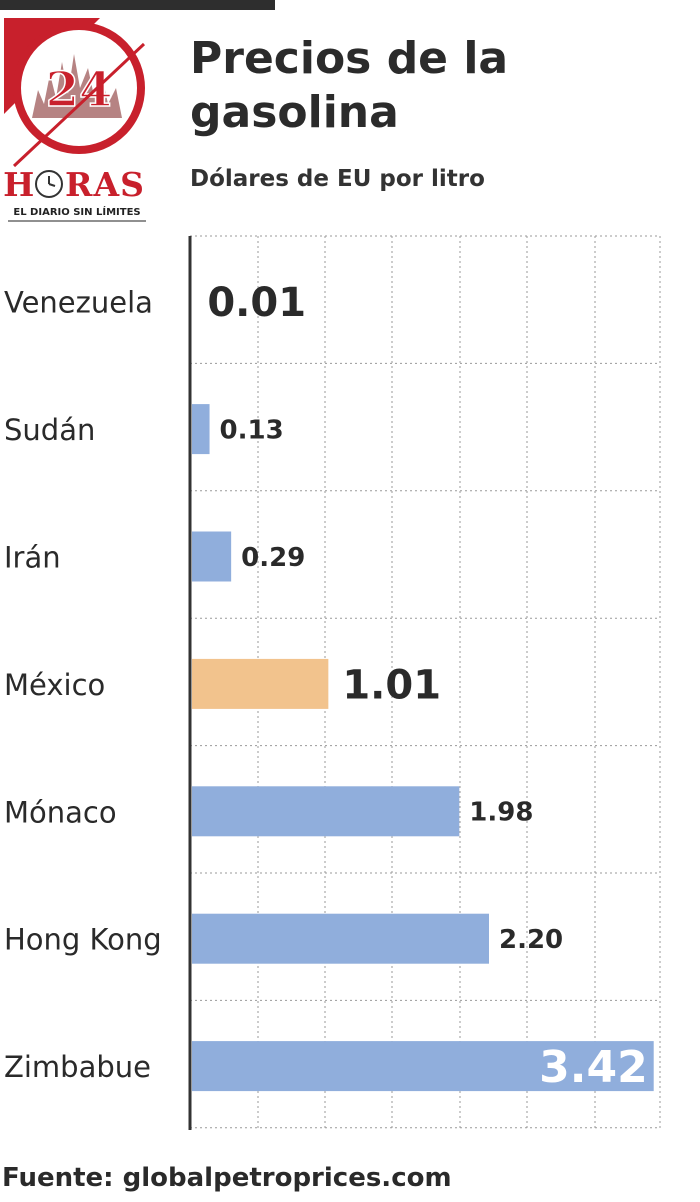  I want to click on brand-logo: 24 HORAS EL DIARIO SIN LÍMITES, so click(77, 120).